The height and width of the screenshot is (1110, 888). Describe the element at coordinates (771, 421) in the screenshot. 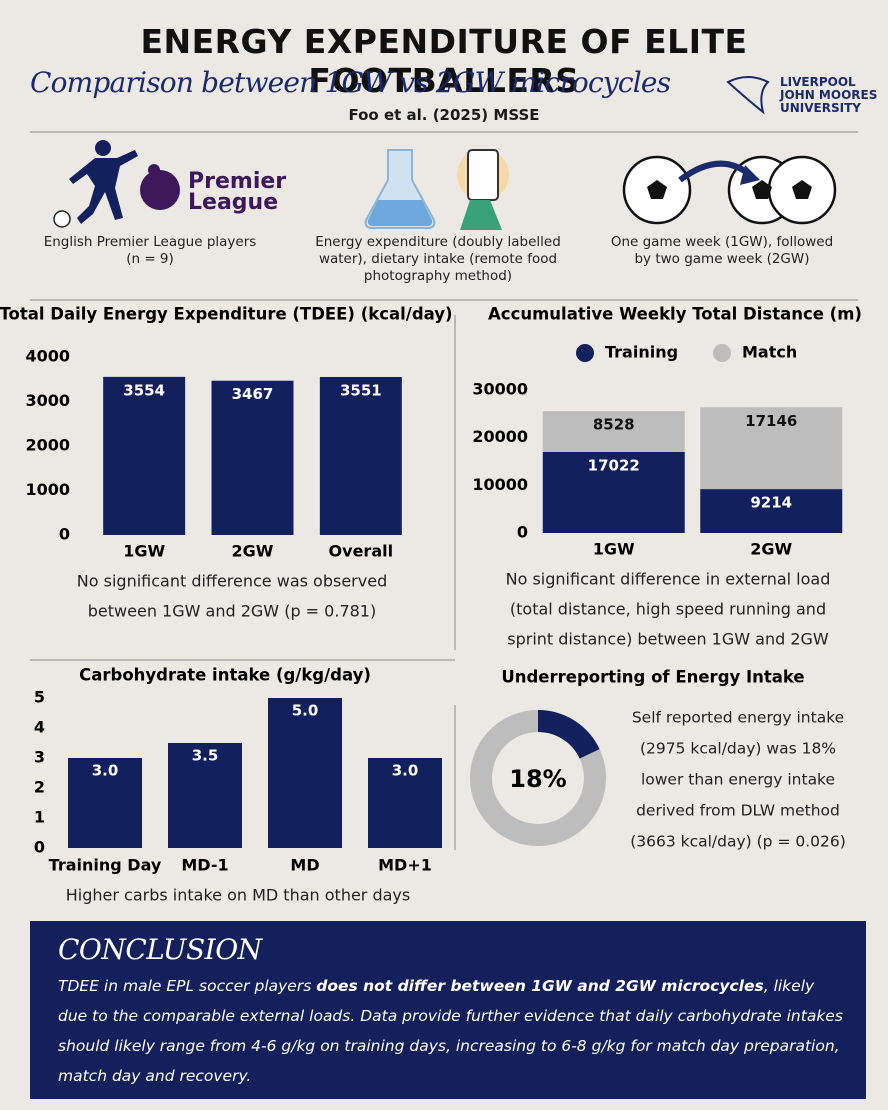

I see `value-label: 17146` at that location.